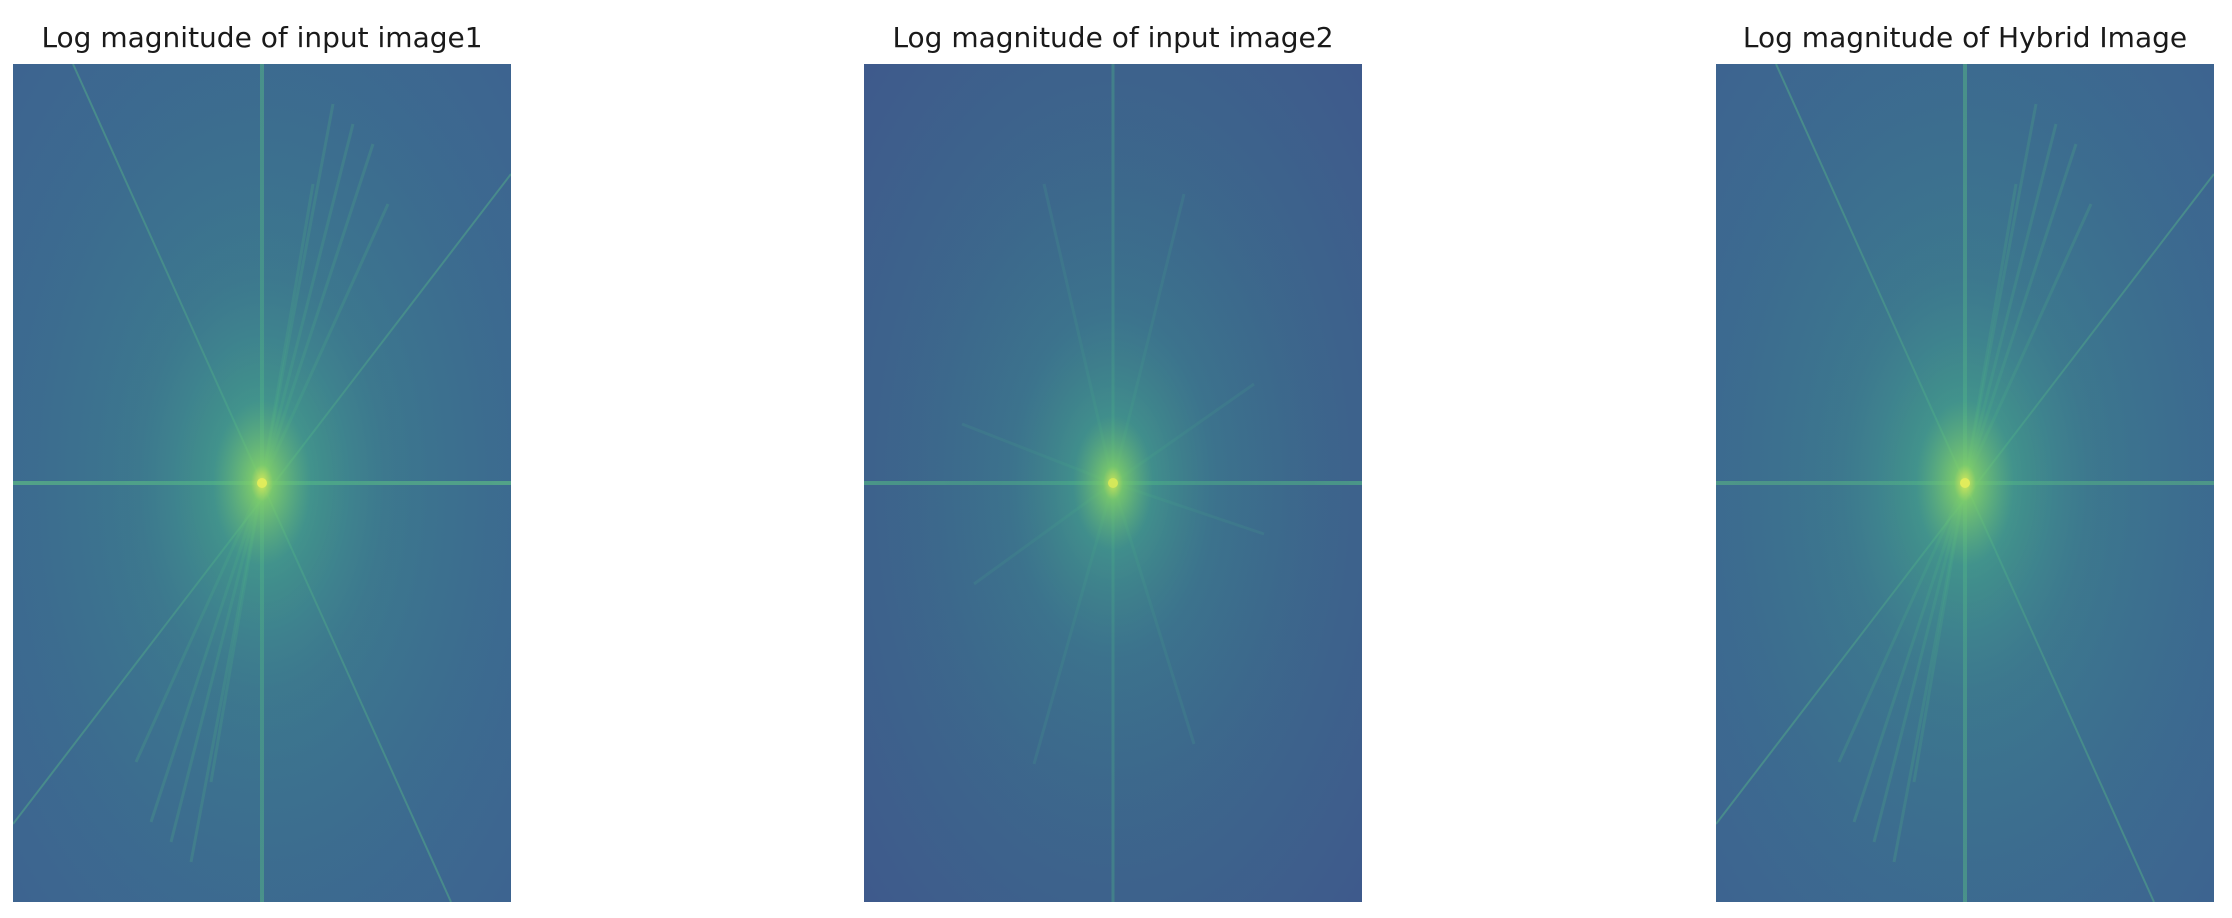 The height and width of the screenshot is (918, 2232). Describe the element at coordinates (1113, 37) in the screenshot. I see `panel-title: Log magnitude of input image2` at that location.